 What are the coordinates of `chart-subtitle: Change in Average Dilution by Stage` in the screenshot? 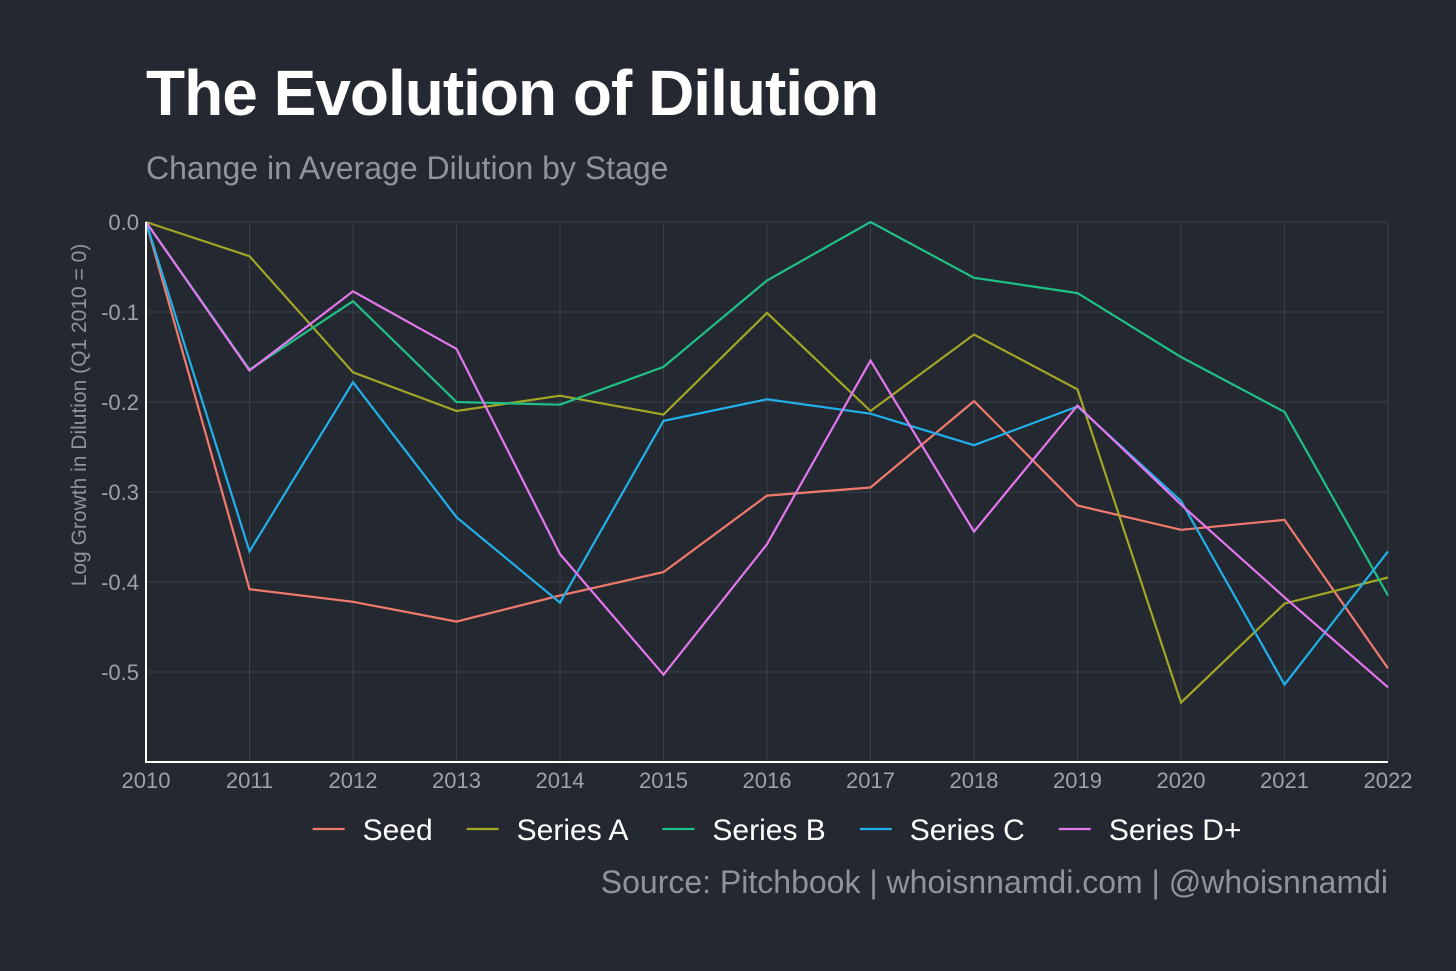 It's located at (407, 168).